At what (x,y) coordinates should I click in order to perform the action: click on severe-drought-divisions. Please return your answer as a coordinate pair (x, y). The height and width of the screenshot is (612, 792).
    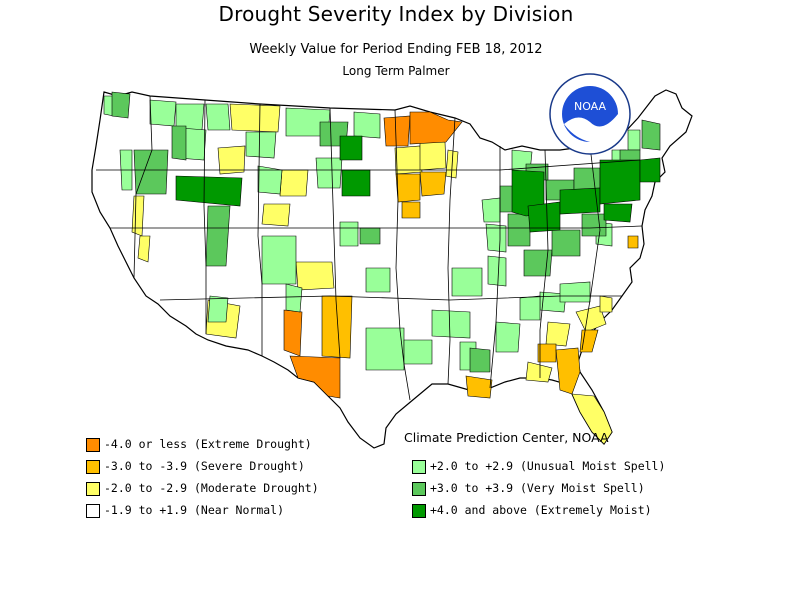
    Looking at the image, I should click on (480, 285).